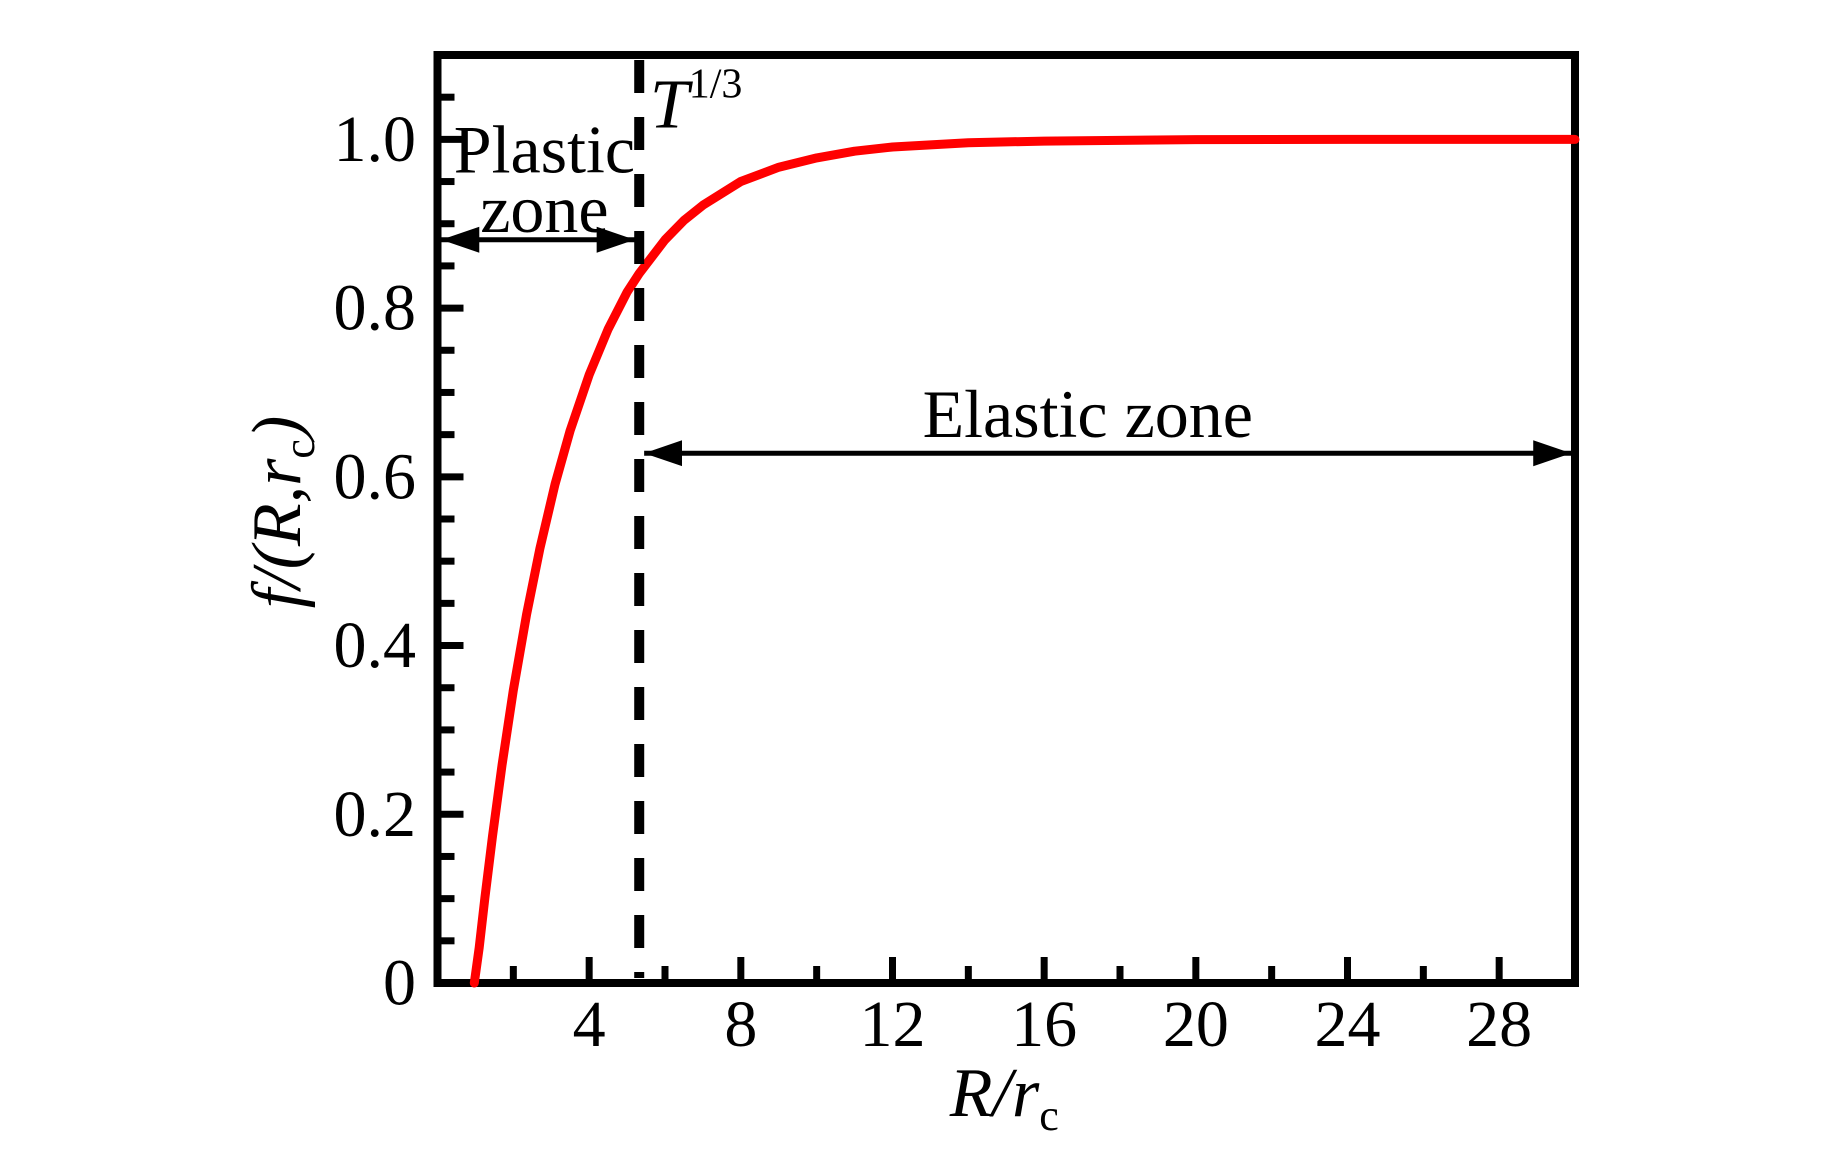  What do you see at coordinates (893, 1024) in the screenshot?
I see `x-tick-label: 12` at bounding box center [893, 1024].